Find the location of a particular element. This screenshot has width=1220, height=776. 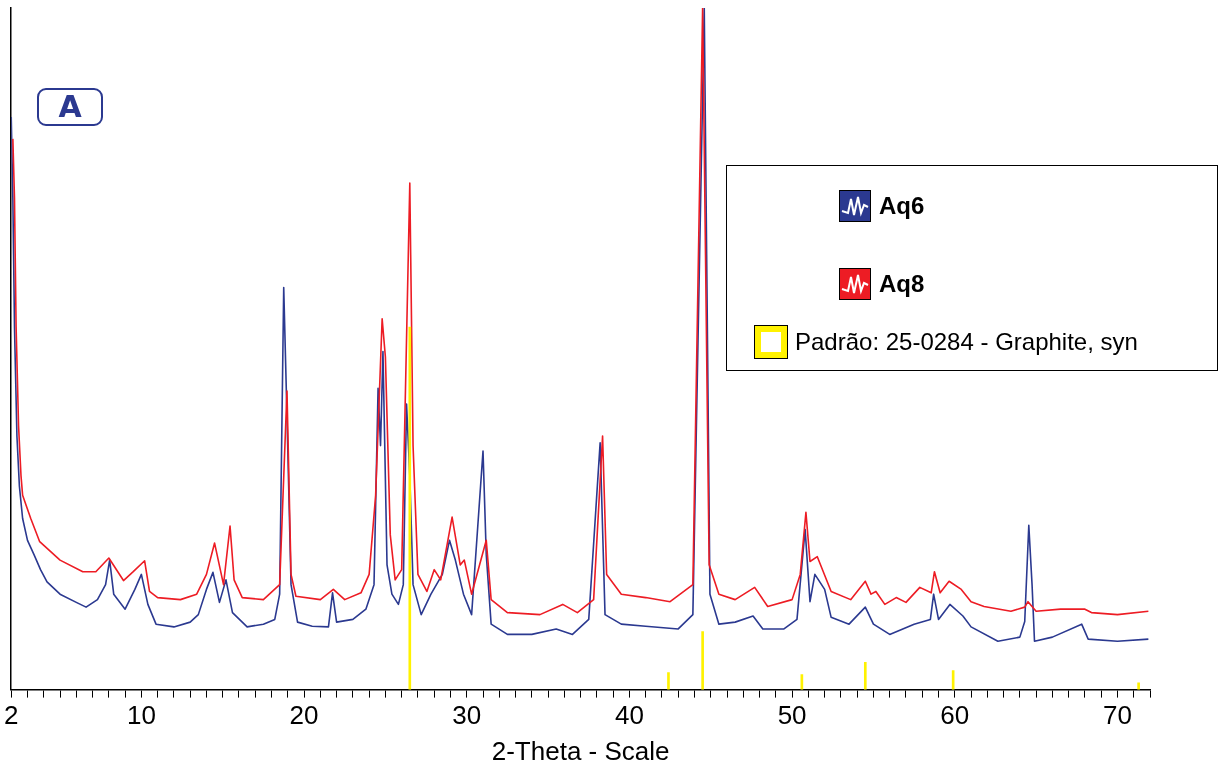

legend-label: Aq6 is located at coordinates (902, 206).